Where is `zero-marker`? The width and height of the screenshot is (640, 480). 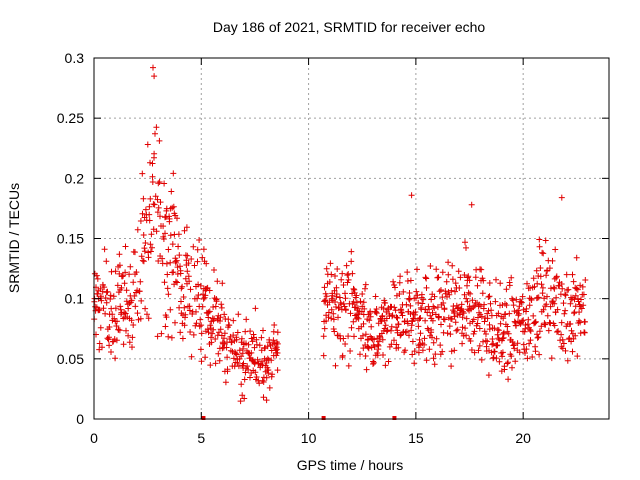
zero-marker is located at coordinates (394, 418).